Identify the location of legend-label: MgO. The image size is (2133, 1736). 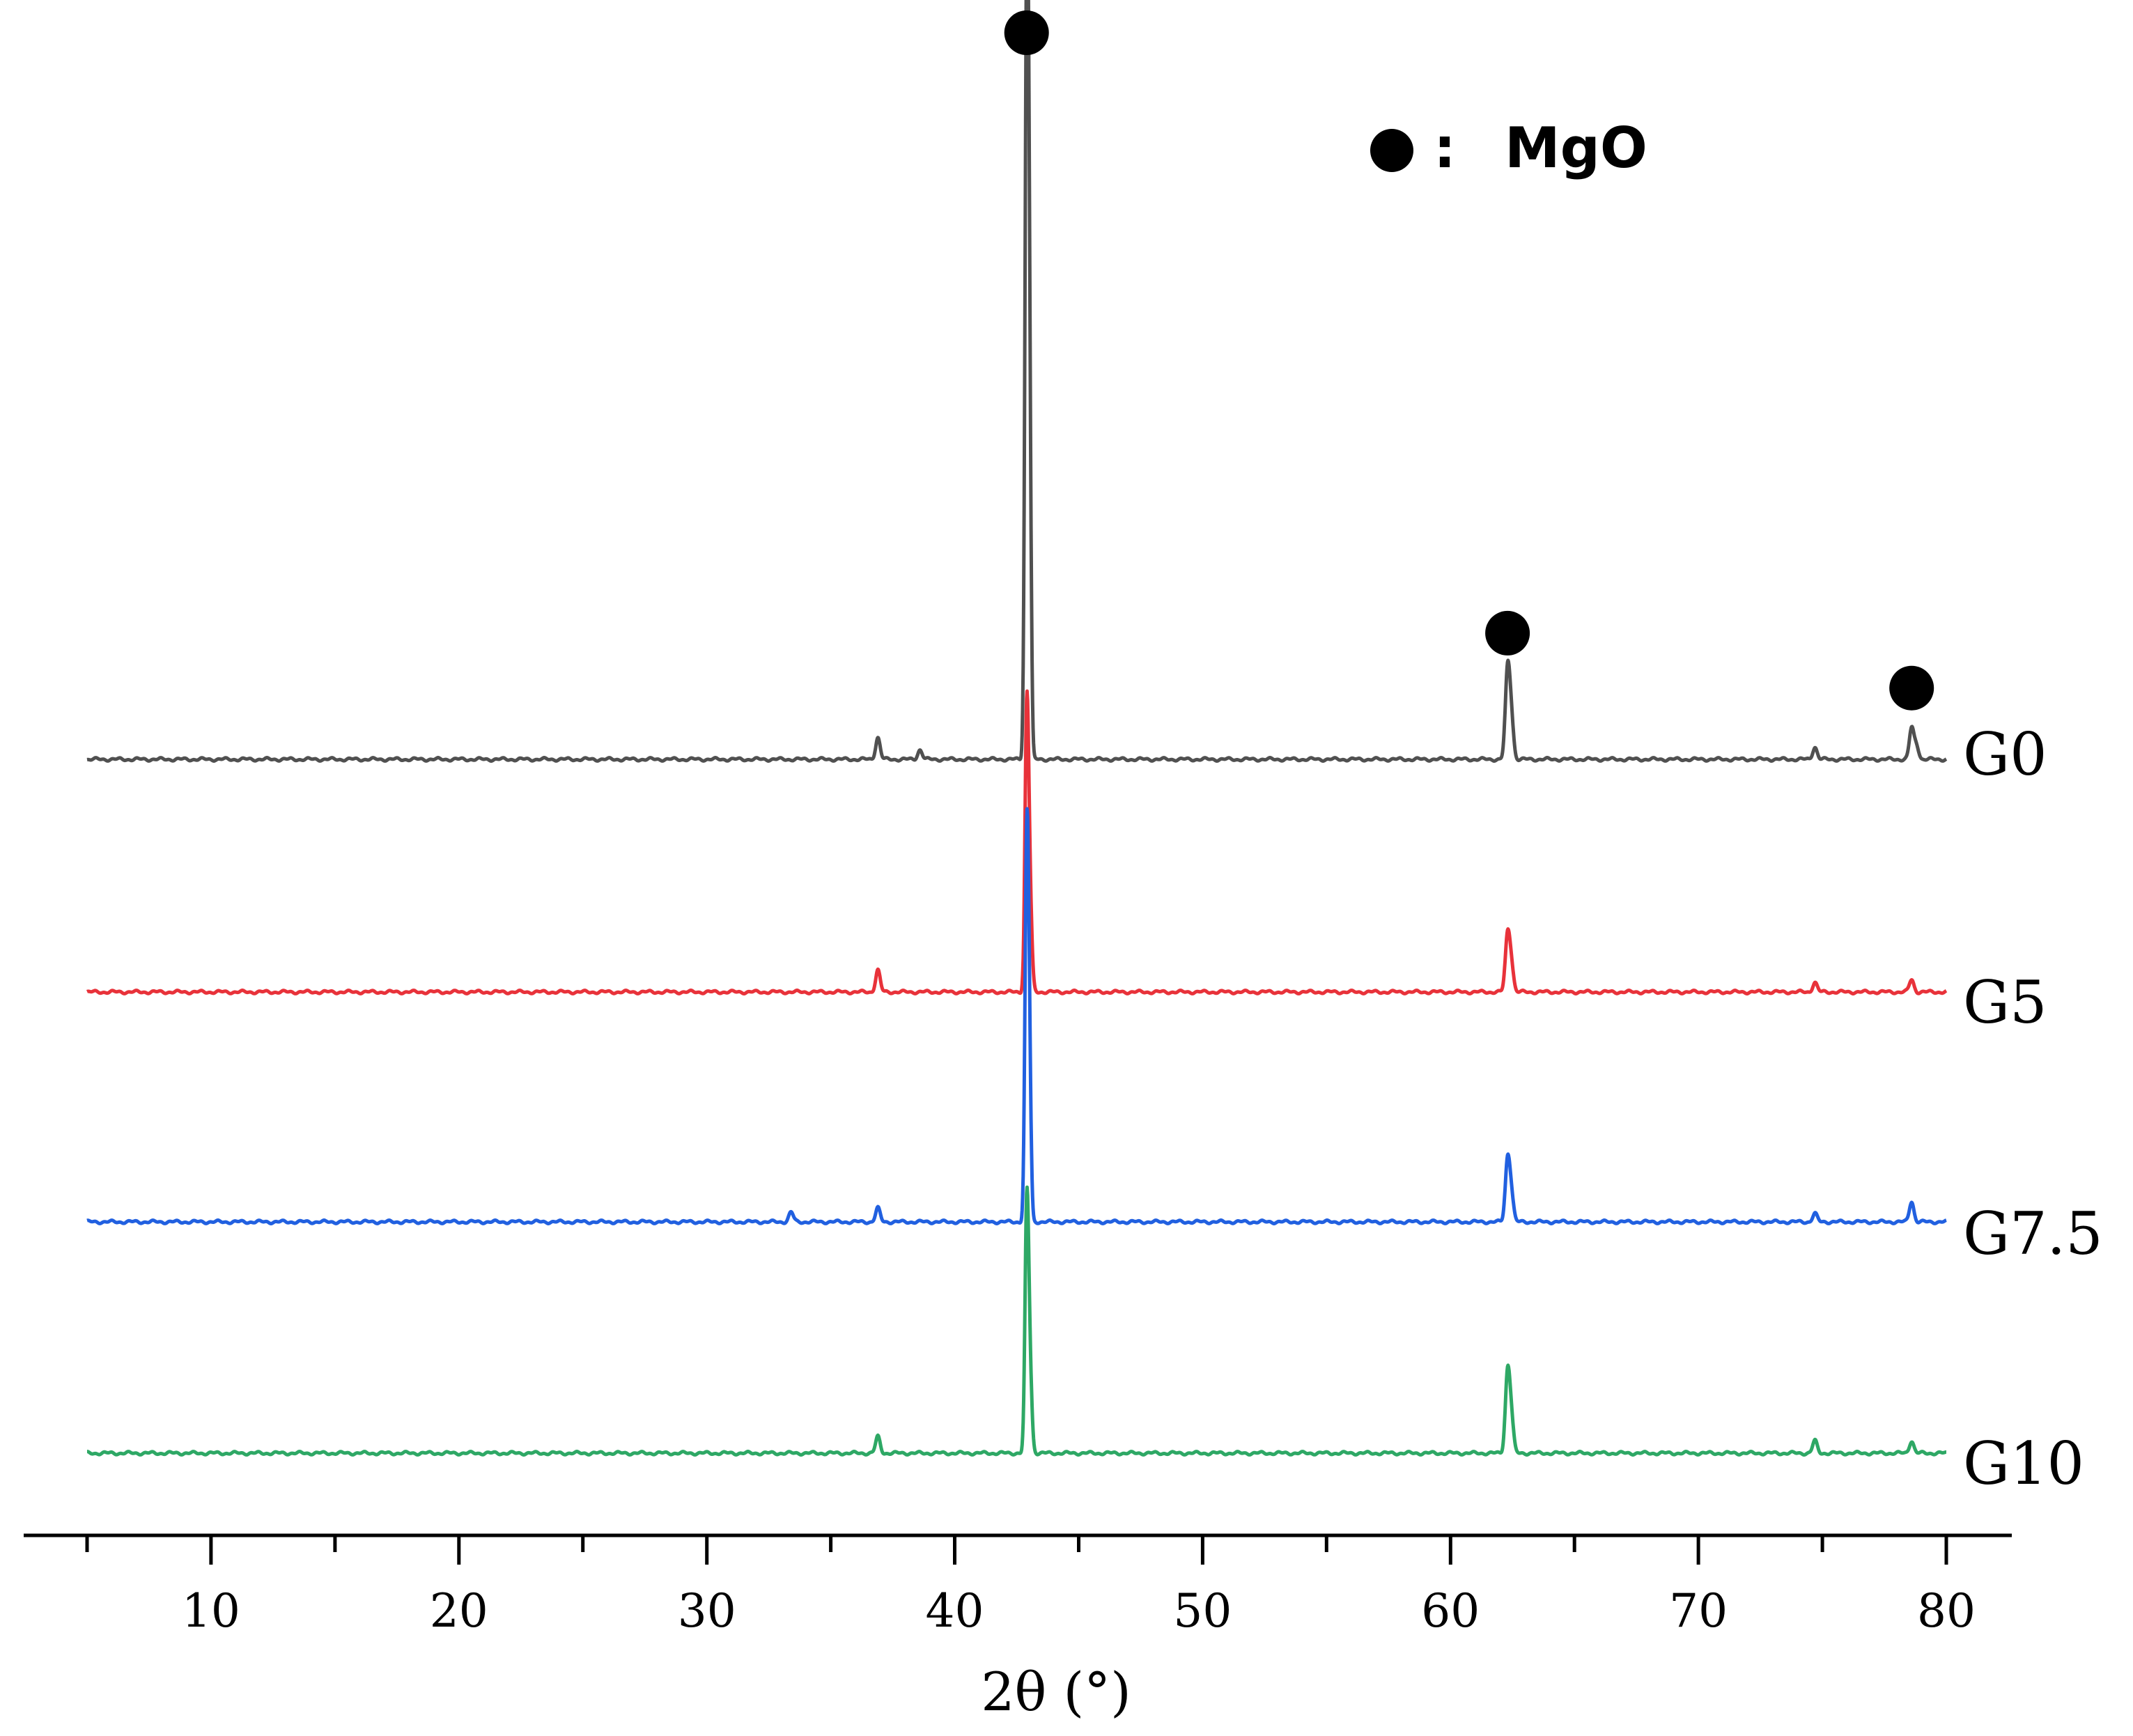
(1576, 148).